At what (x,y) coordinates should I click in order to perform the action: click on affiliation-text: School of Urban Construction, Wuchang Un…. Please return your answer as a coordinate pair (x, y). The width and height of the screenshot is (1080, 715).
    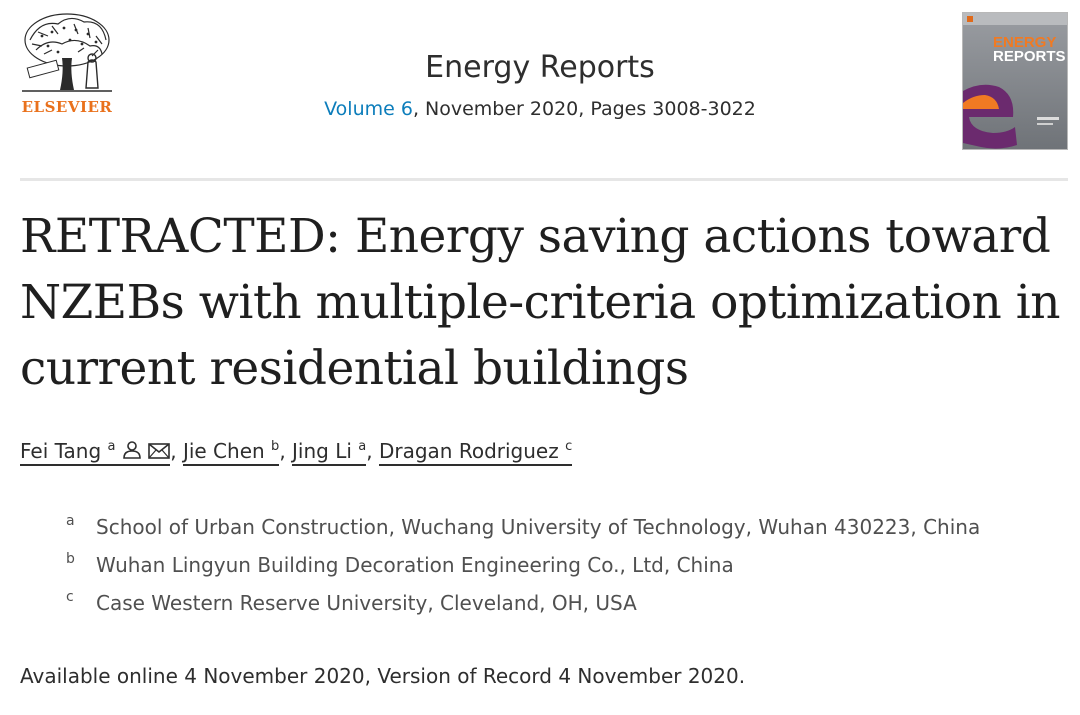
    Looking at the image, I should click on (538, 527).